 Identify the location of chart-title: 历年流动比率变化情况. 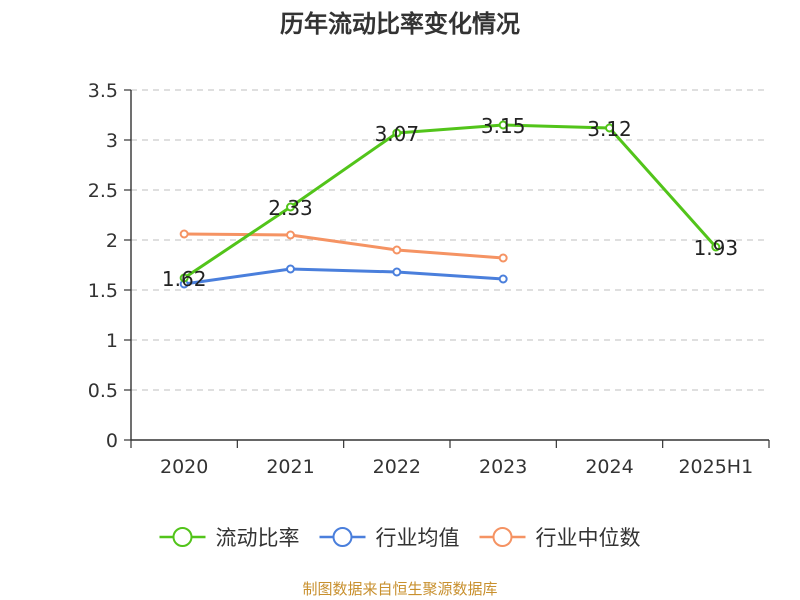
(400, 24).